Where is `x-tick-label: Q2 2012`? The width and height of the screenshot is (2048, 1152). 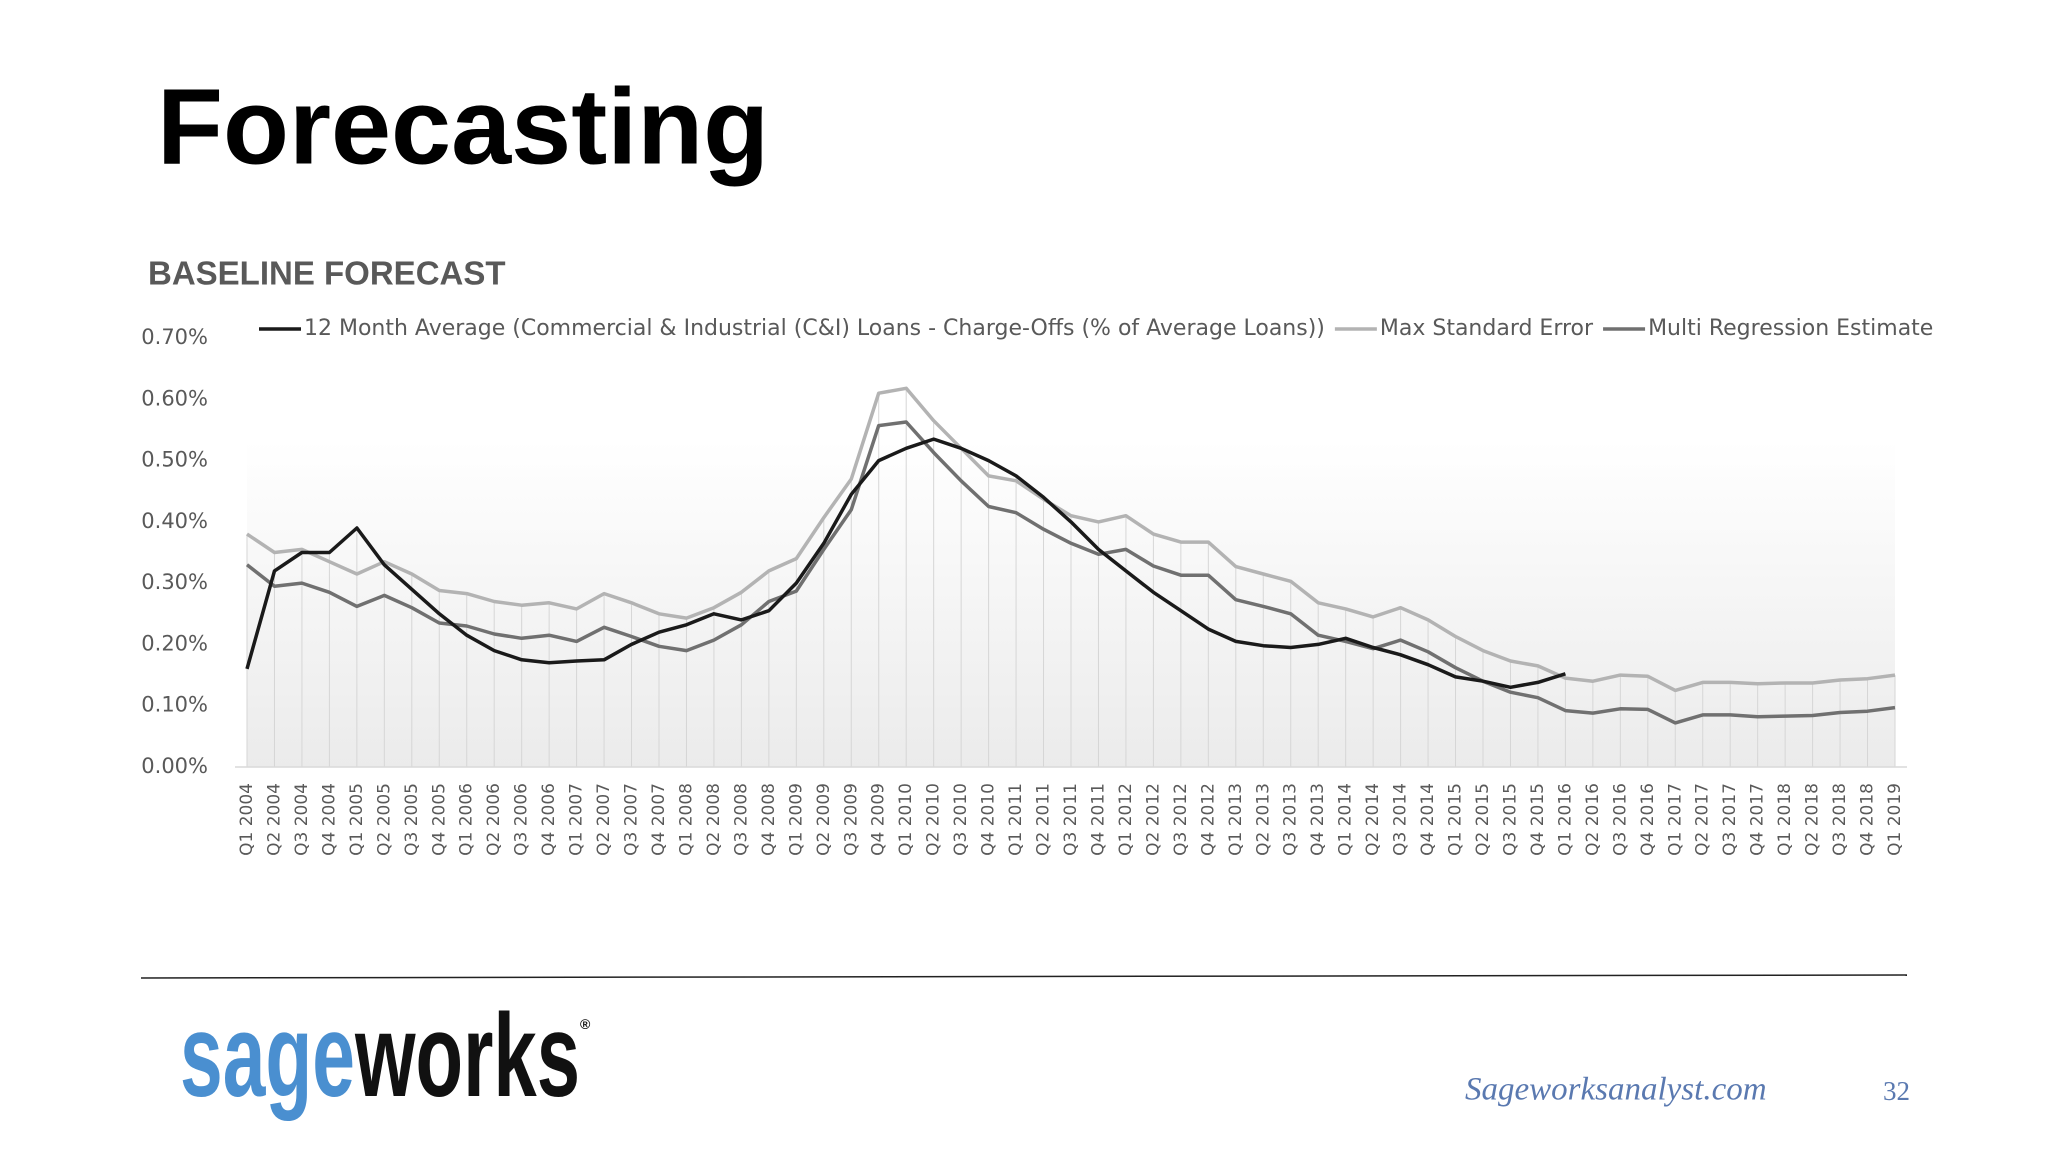
x-tick-label: Q2 2012 is located at coordinates (1153, 819).